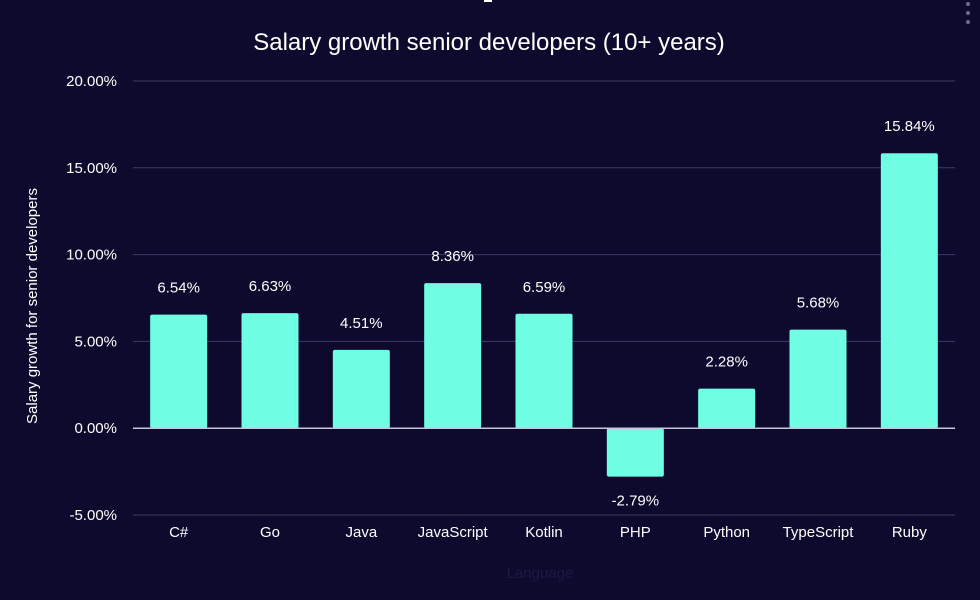 The image size is (980, 600). I want to click on x-tick-label: Kotlin, so click(544, 532).